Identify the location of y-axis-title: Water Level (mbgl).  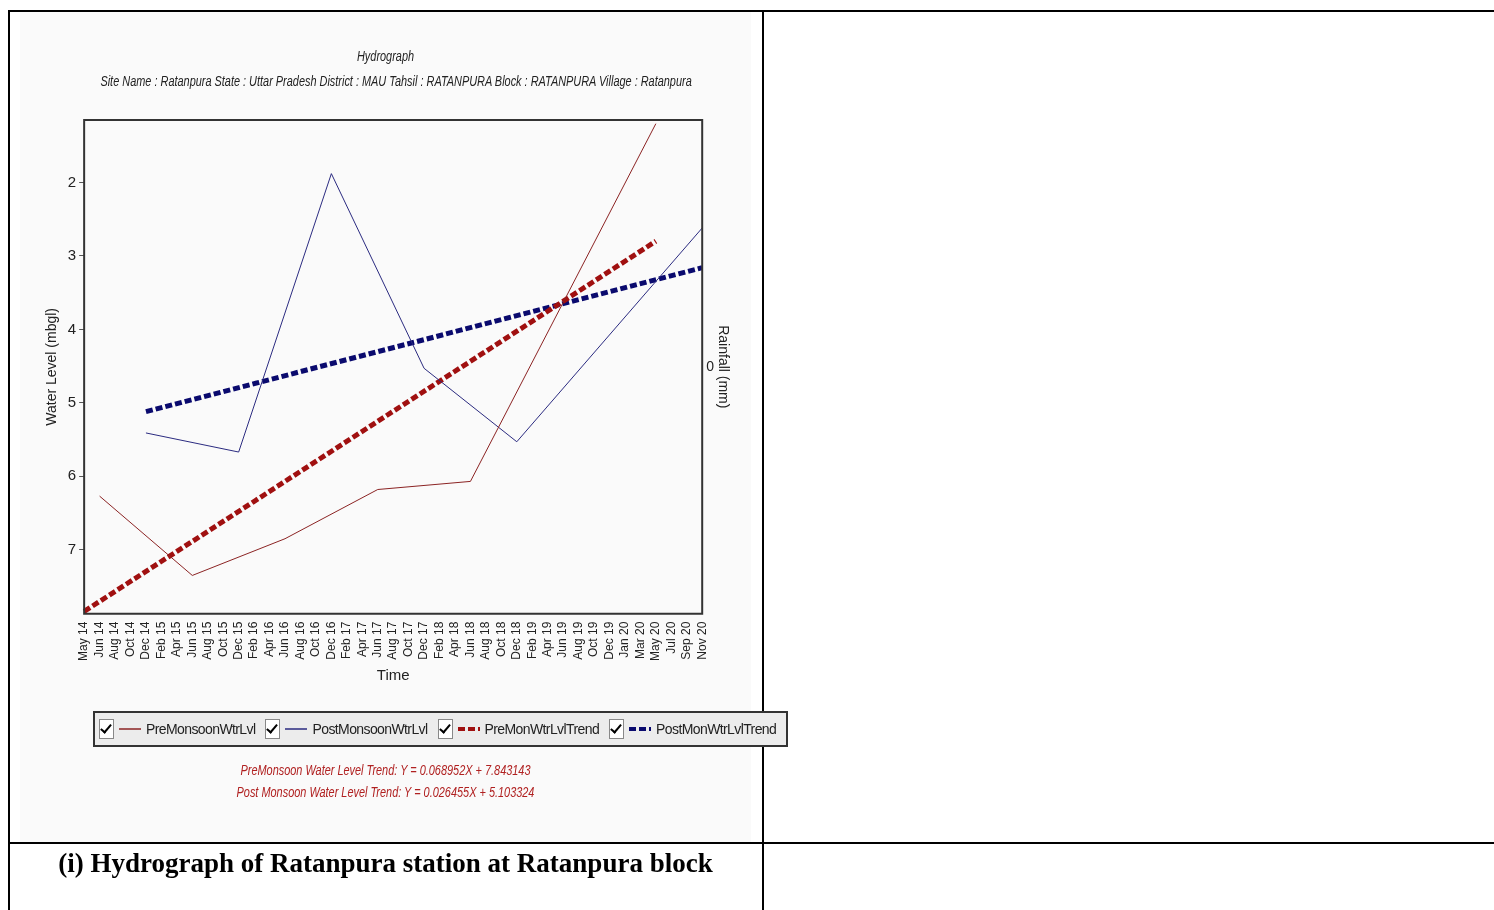
(51, 366).